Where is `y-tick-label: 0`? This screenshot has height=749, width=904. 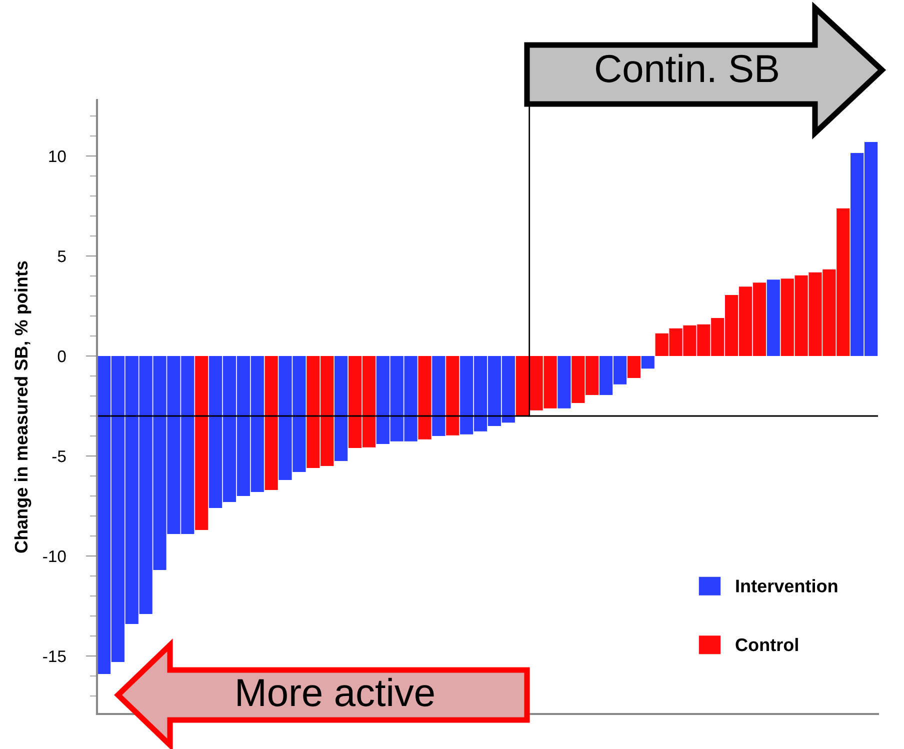 y-tick-label: 0 is located at coordinates (62, 356).